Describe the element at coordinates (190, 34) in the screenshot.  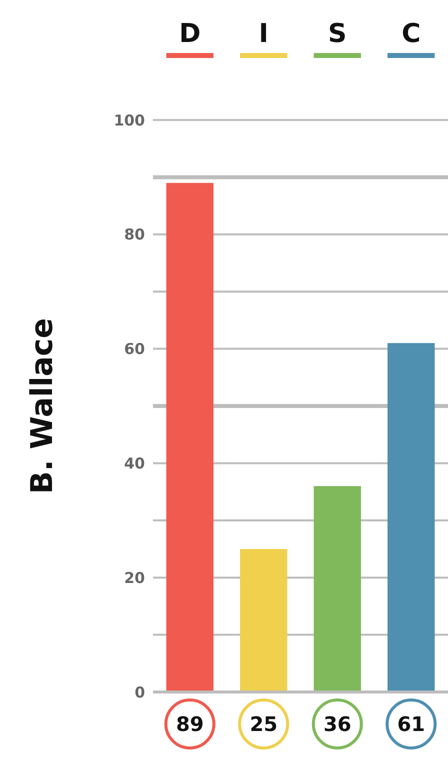
I see `x-tick-label: D` at that location.